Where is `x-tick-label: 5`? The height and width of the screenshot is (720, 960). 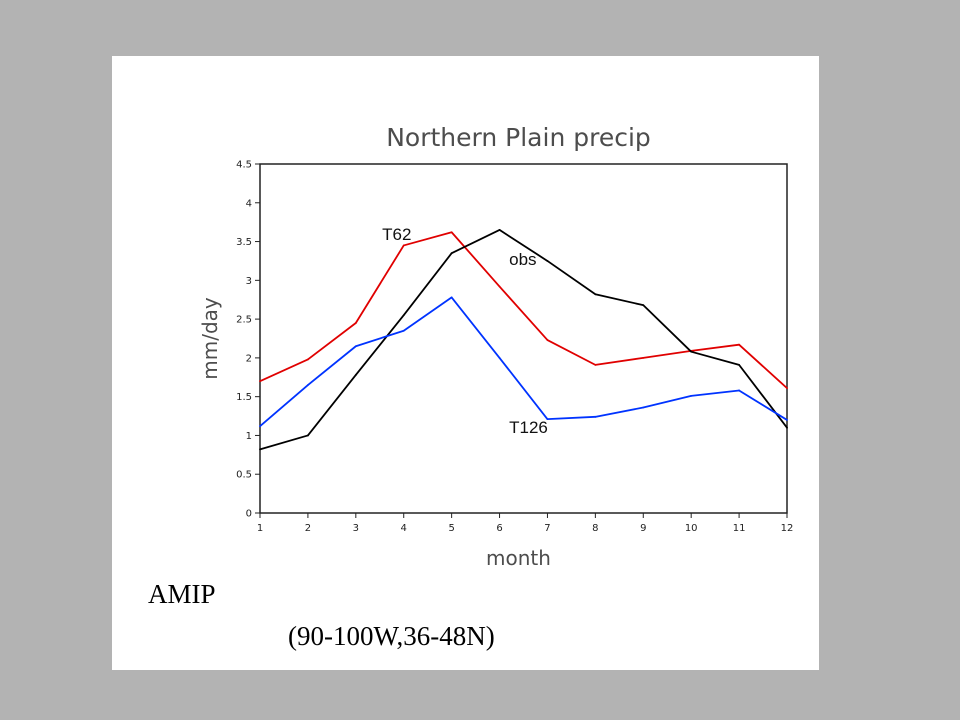
x-tick-label: 5 is located at coordinates (451, 528).